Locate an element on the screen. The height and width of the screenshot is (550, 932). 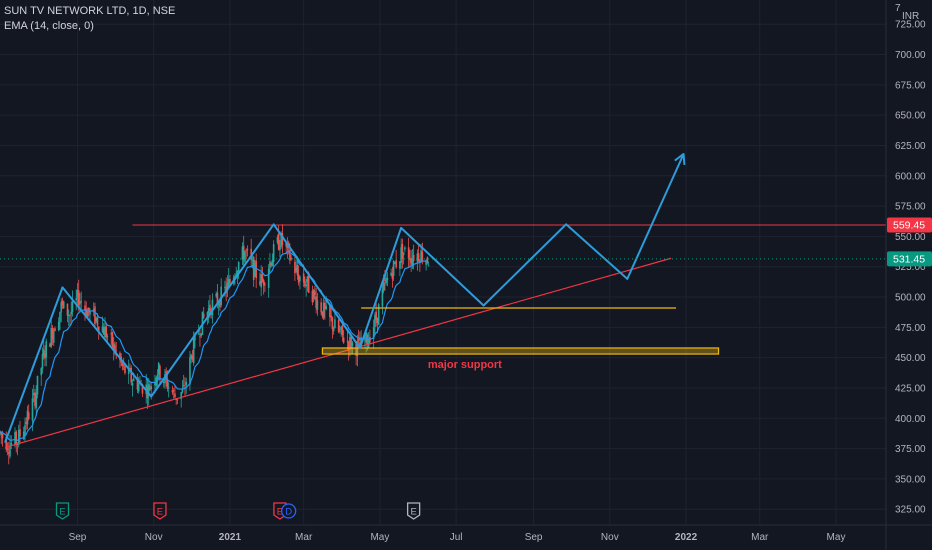
indicator-legend: EMA (14, close, 0) is located at coordinates (49, 26).